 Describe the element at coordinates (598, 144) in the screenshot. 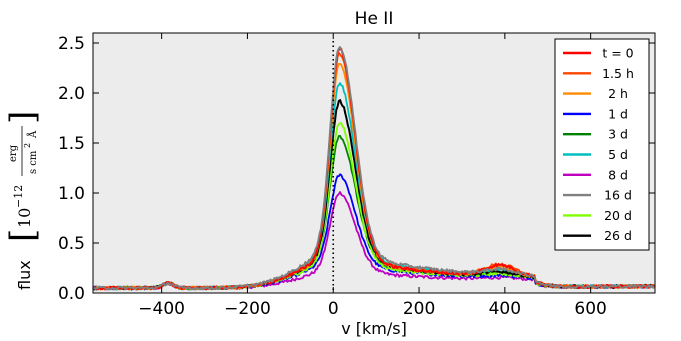

I see `legend-items: t = 0 1.5 h 2 h 1 d 3 d 5 d 8 d 16 d 20 d 26 d` at that location.